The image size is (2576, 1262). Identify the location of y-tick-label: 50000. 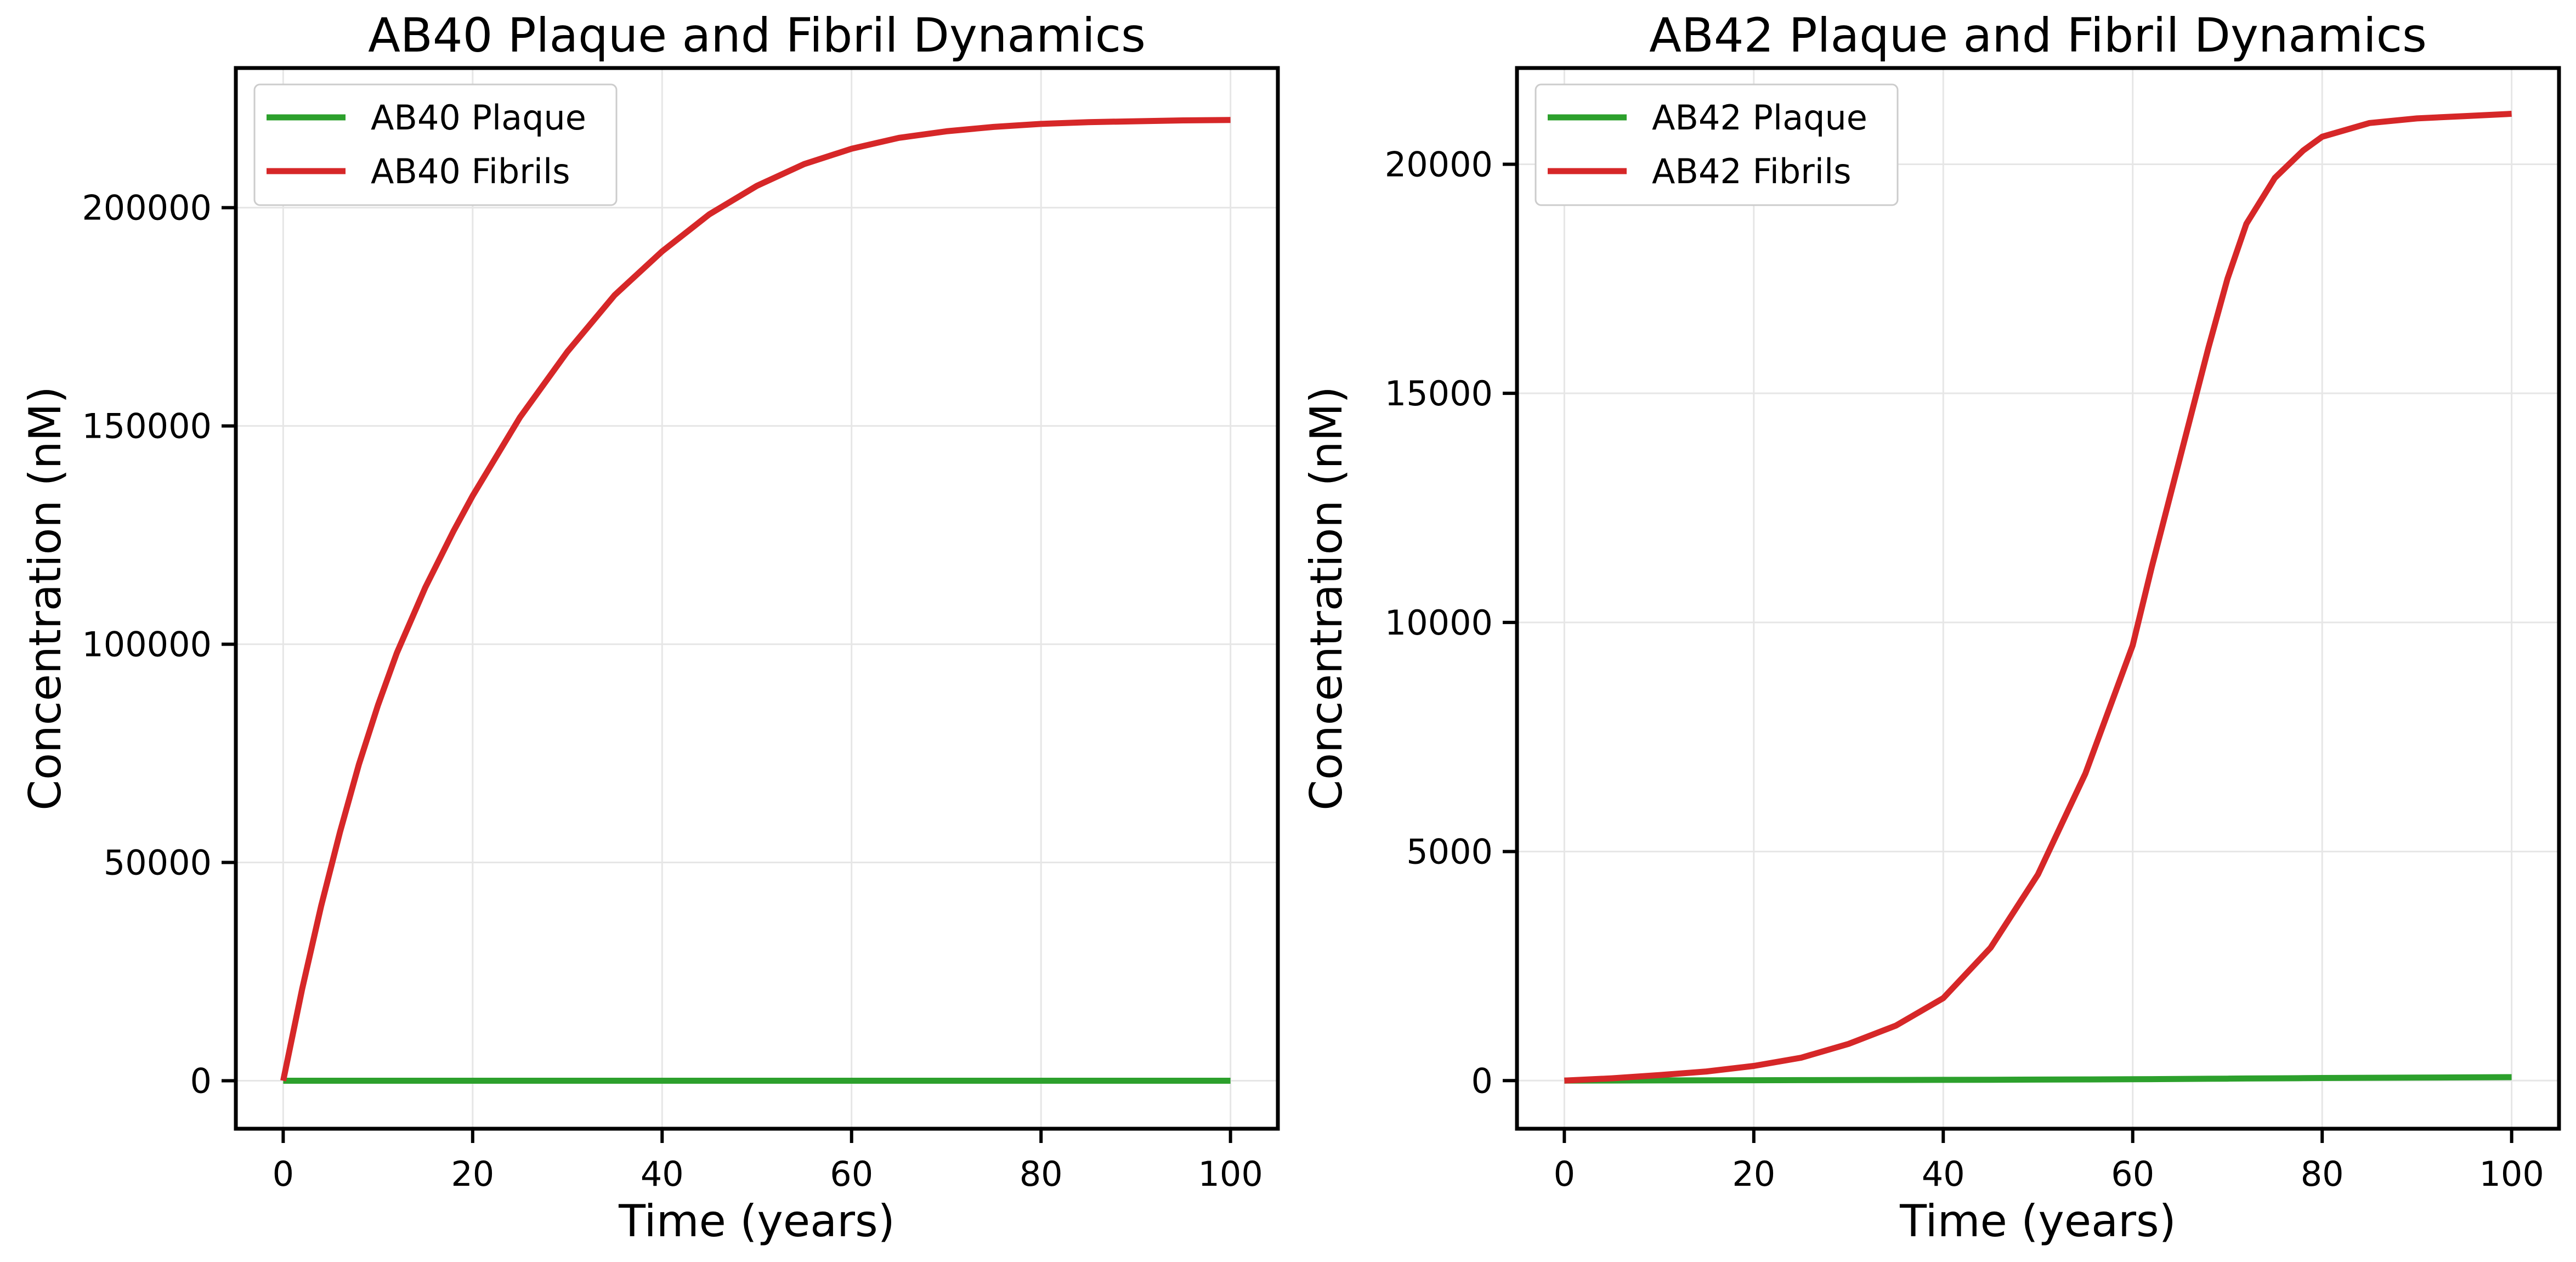
(158, 863).